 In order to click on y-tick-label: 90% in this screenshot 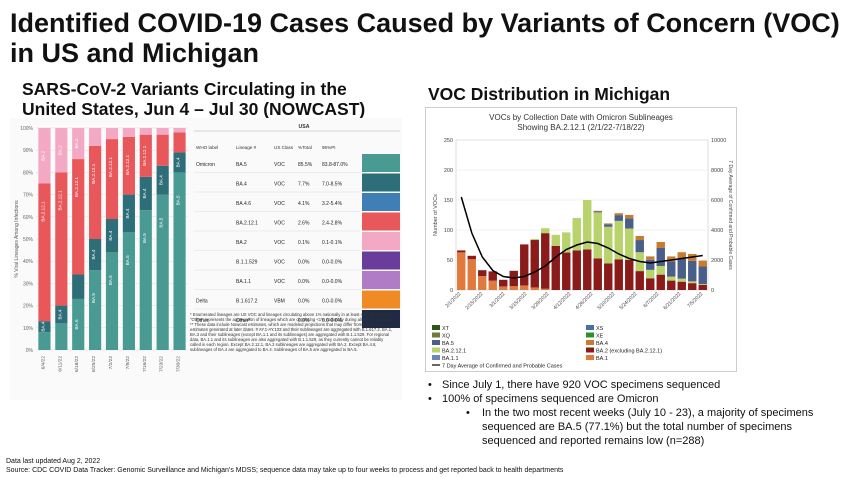, I will do `click(28, 151)`.